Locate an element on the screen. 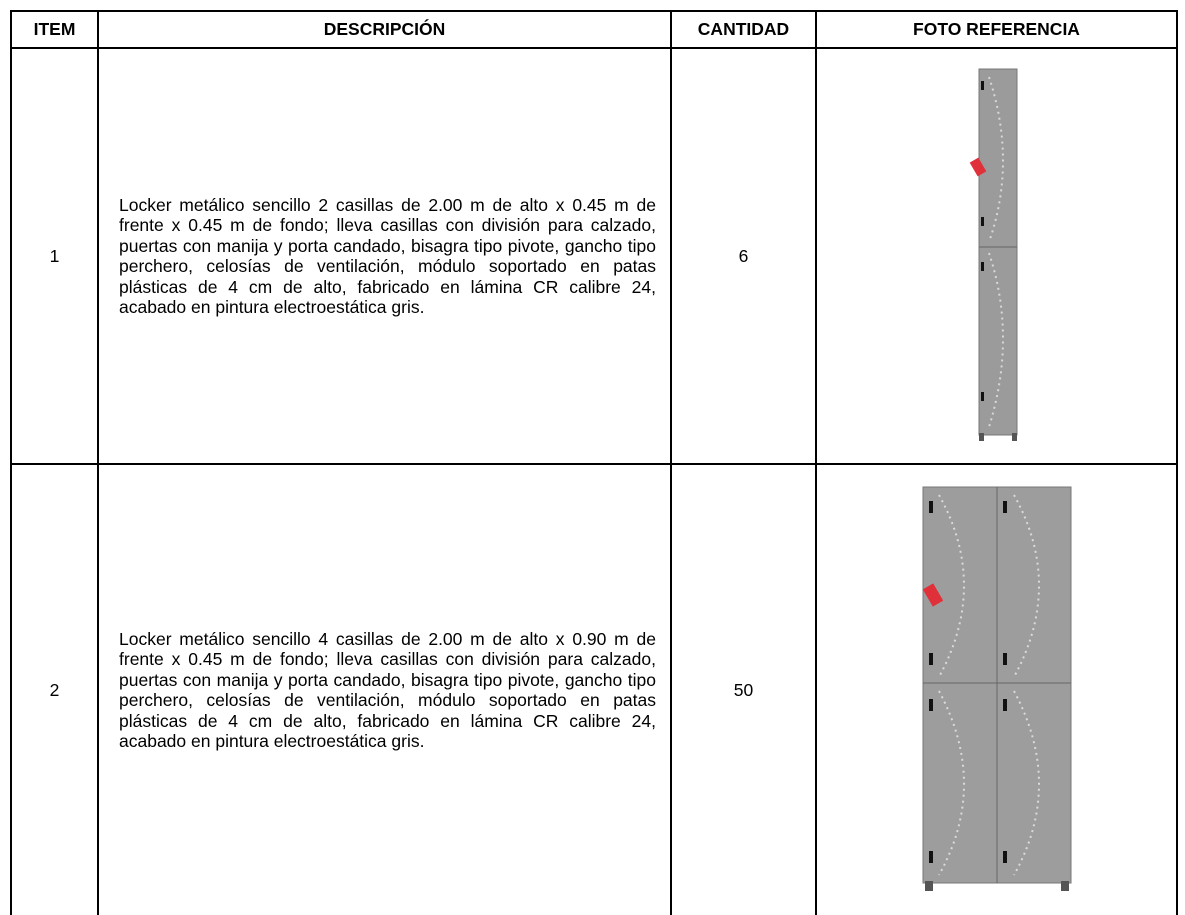  header-cell: FOTO REFERENCIA is located at coordinates (996, 29).